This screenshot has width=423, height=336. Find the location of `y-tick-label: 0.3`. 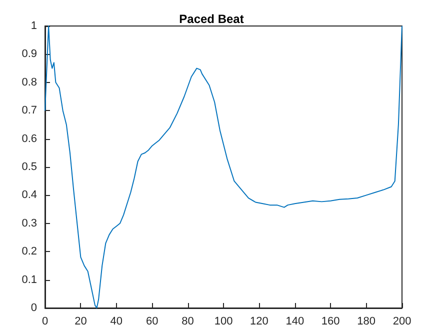

y-tick-label: 0.3 is located at coordinates (29, 223).